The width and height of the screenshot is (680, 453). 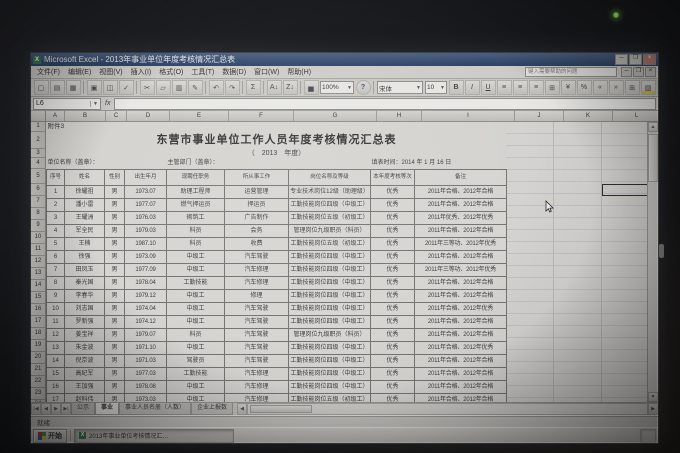 I want to click on zoom-select: 100% ▼, so click(x=337, y=87).